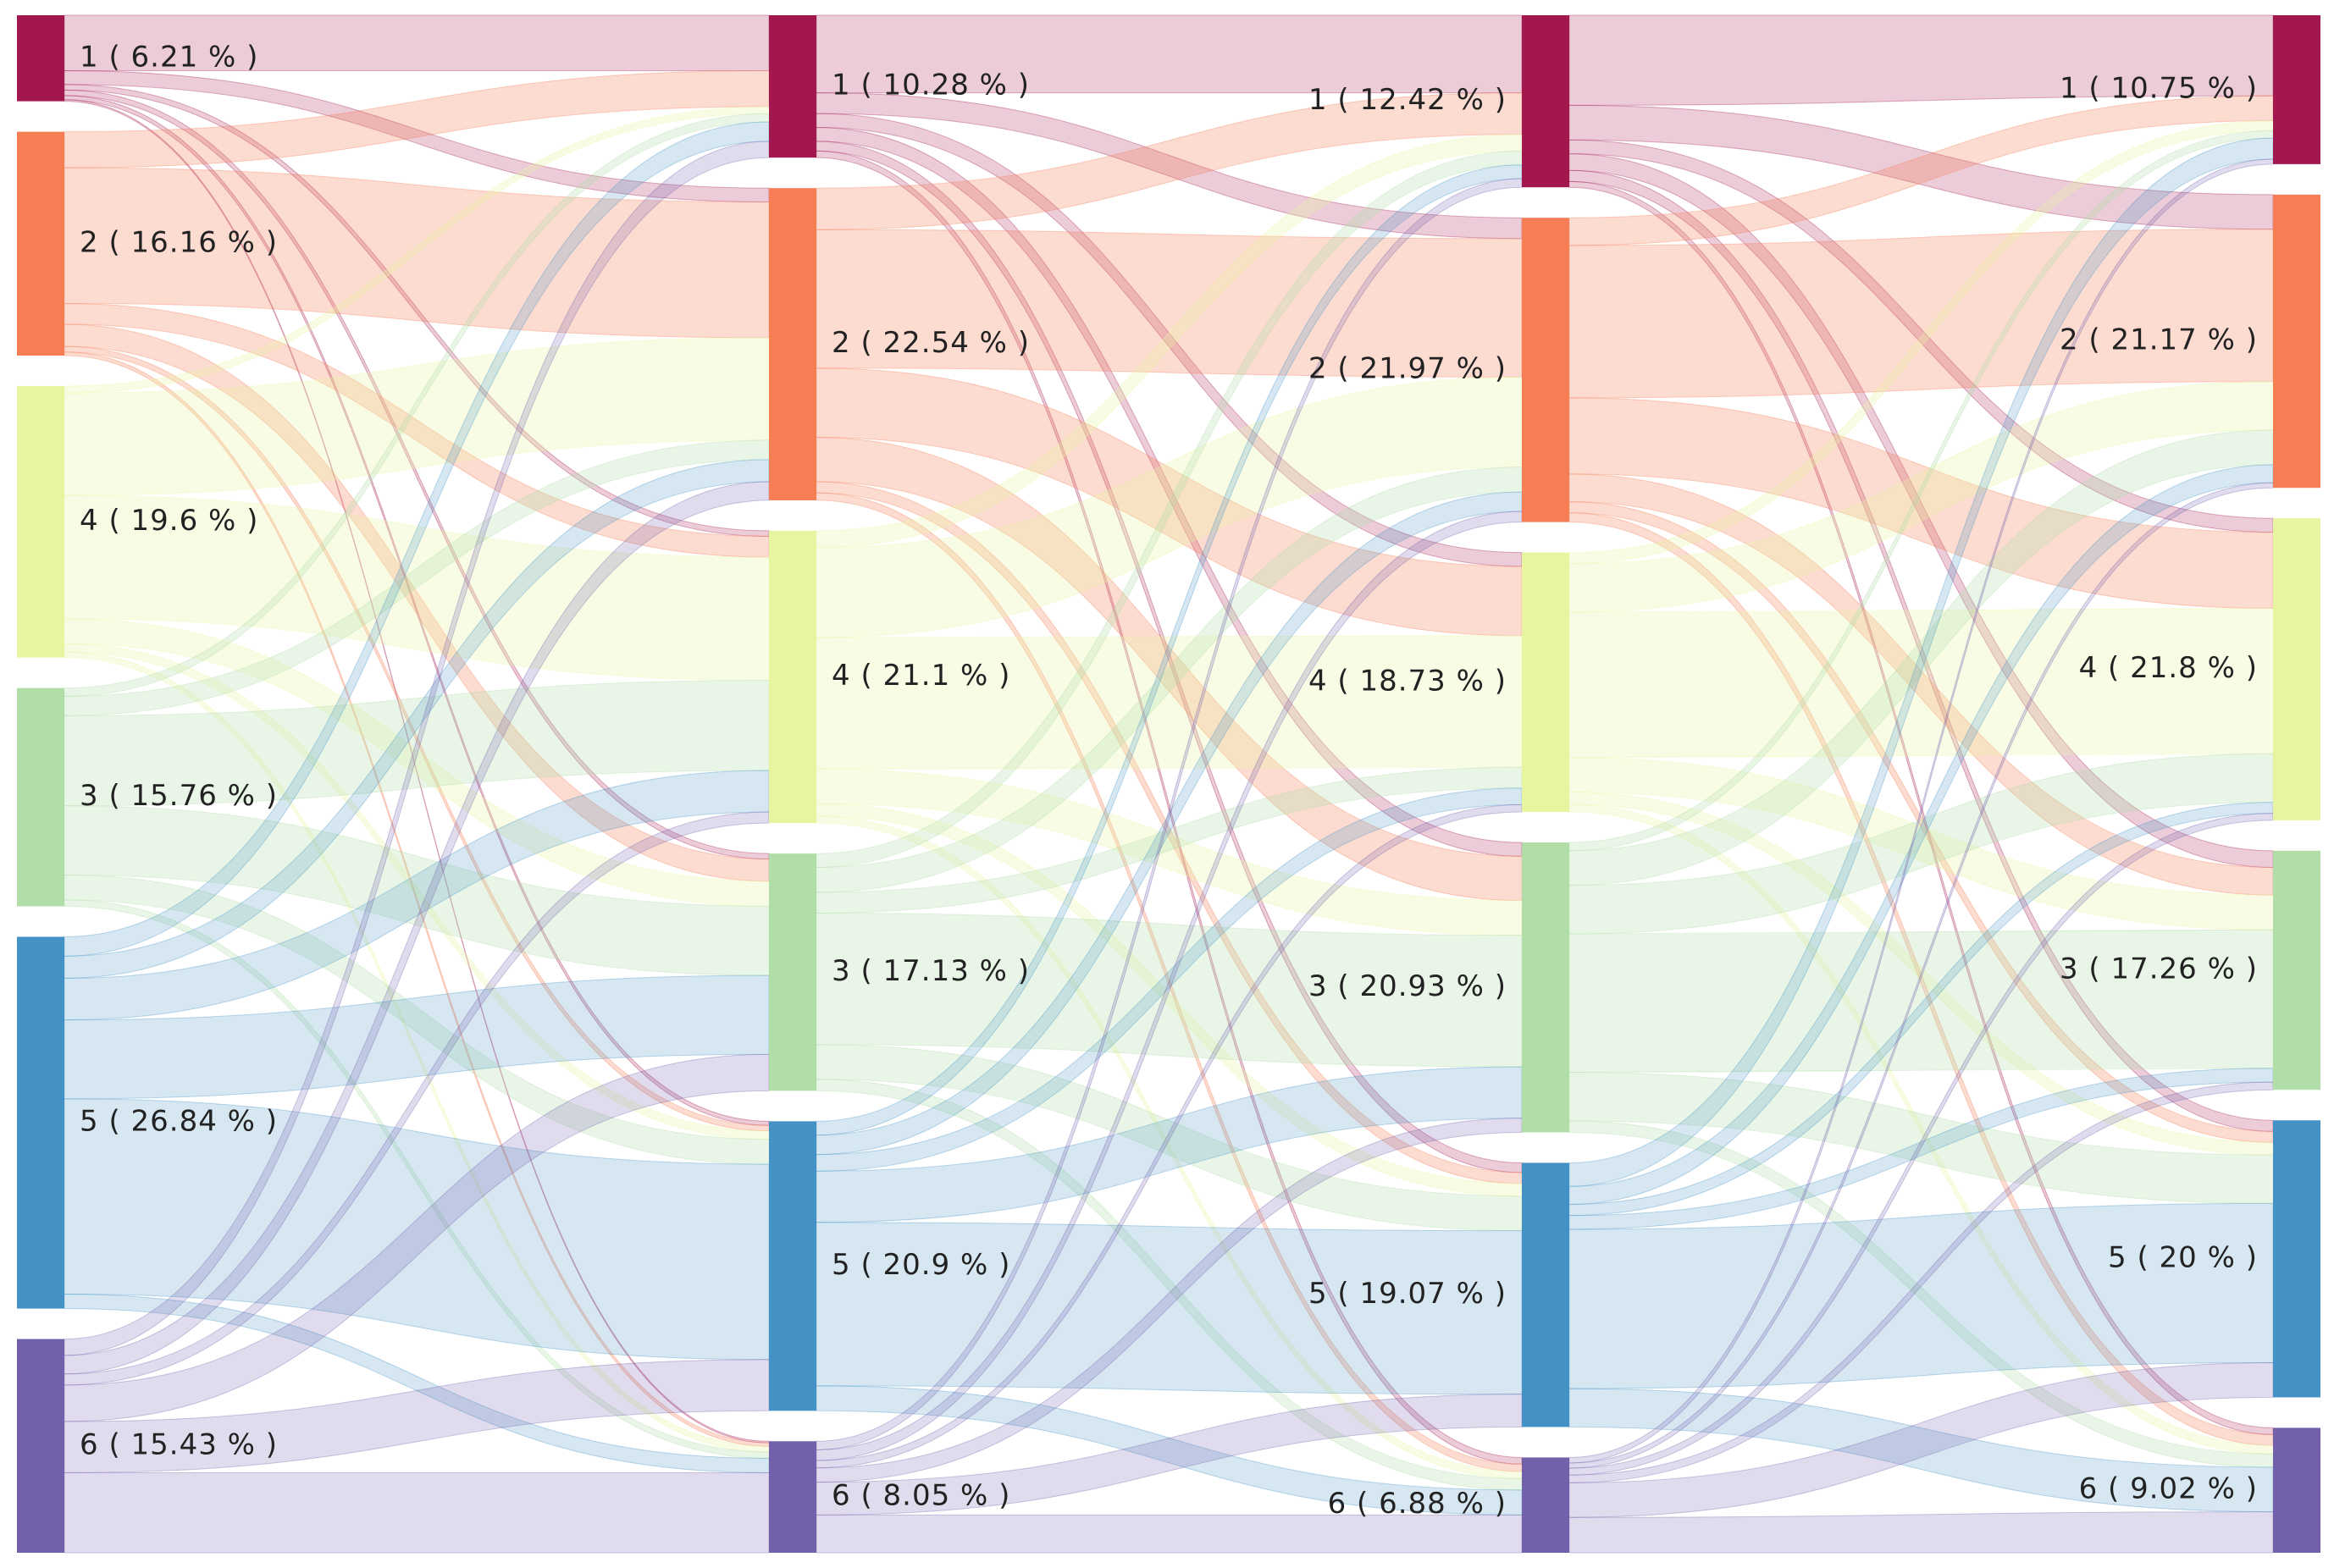  What do you see at coordinates (792, 972) in the screenshot?
I see `node-col2-cat3` at bounding box center [792, 972].